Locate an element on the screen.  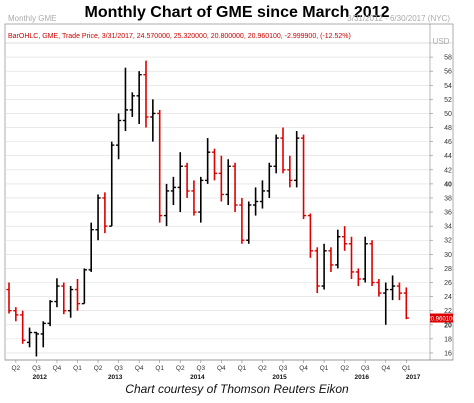
last-price-marker: 20.960100 is located at coordinates (441, 318).